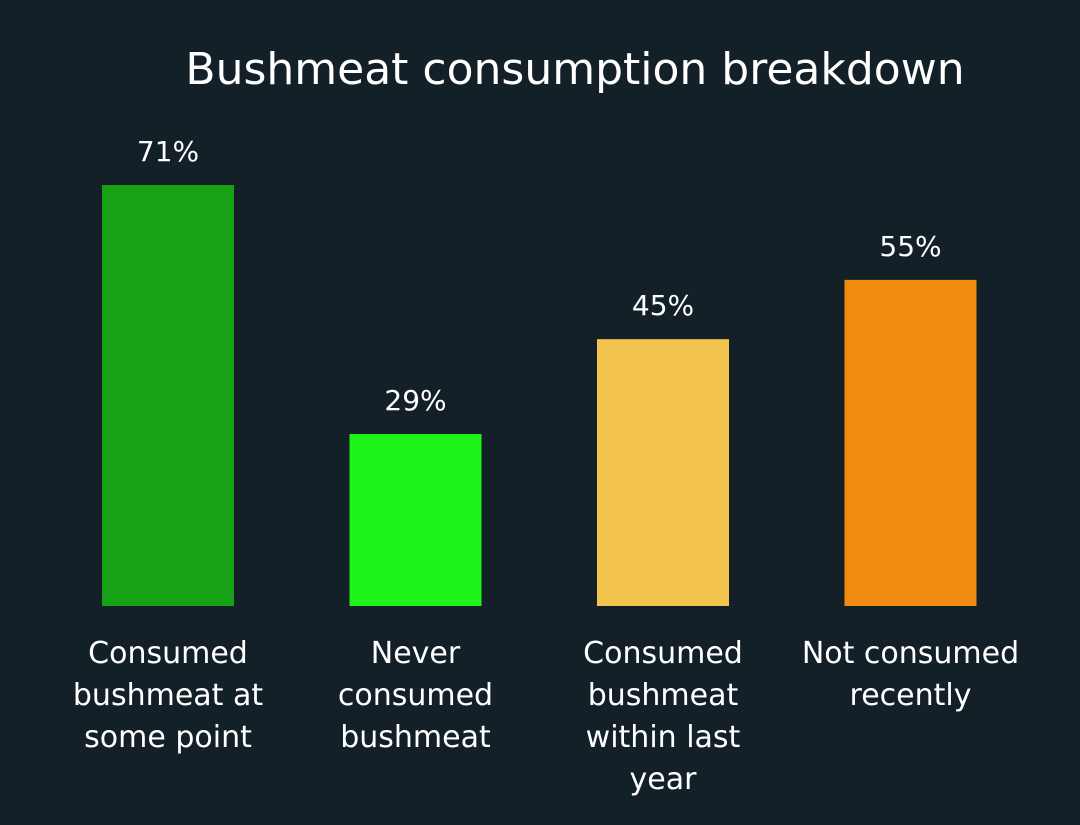 This screenshot has width=1080, height=825. What do you see at coordinates (168, 151) in the screenshot?
I see `value-label-1: 71%` at bounding box center [168, 151].